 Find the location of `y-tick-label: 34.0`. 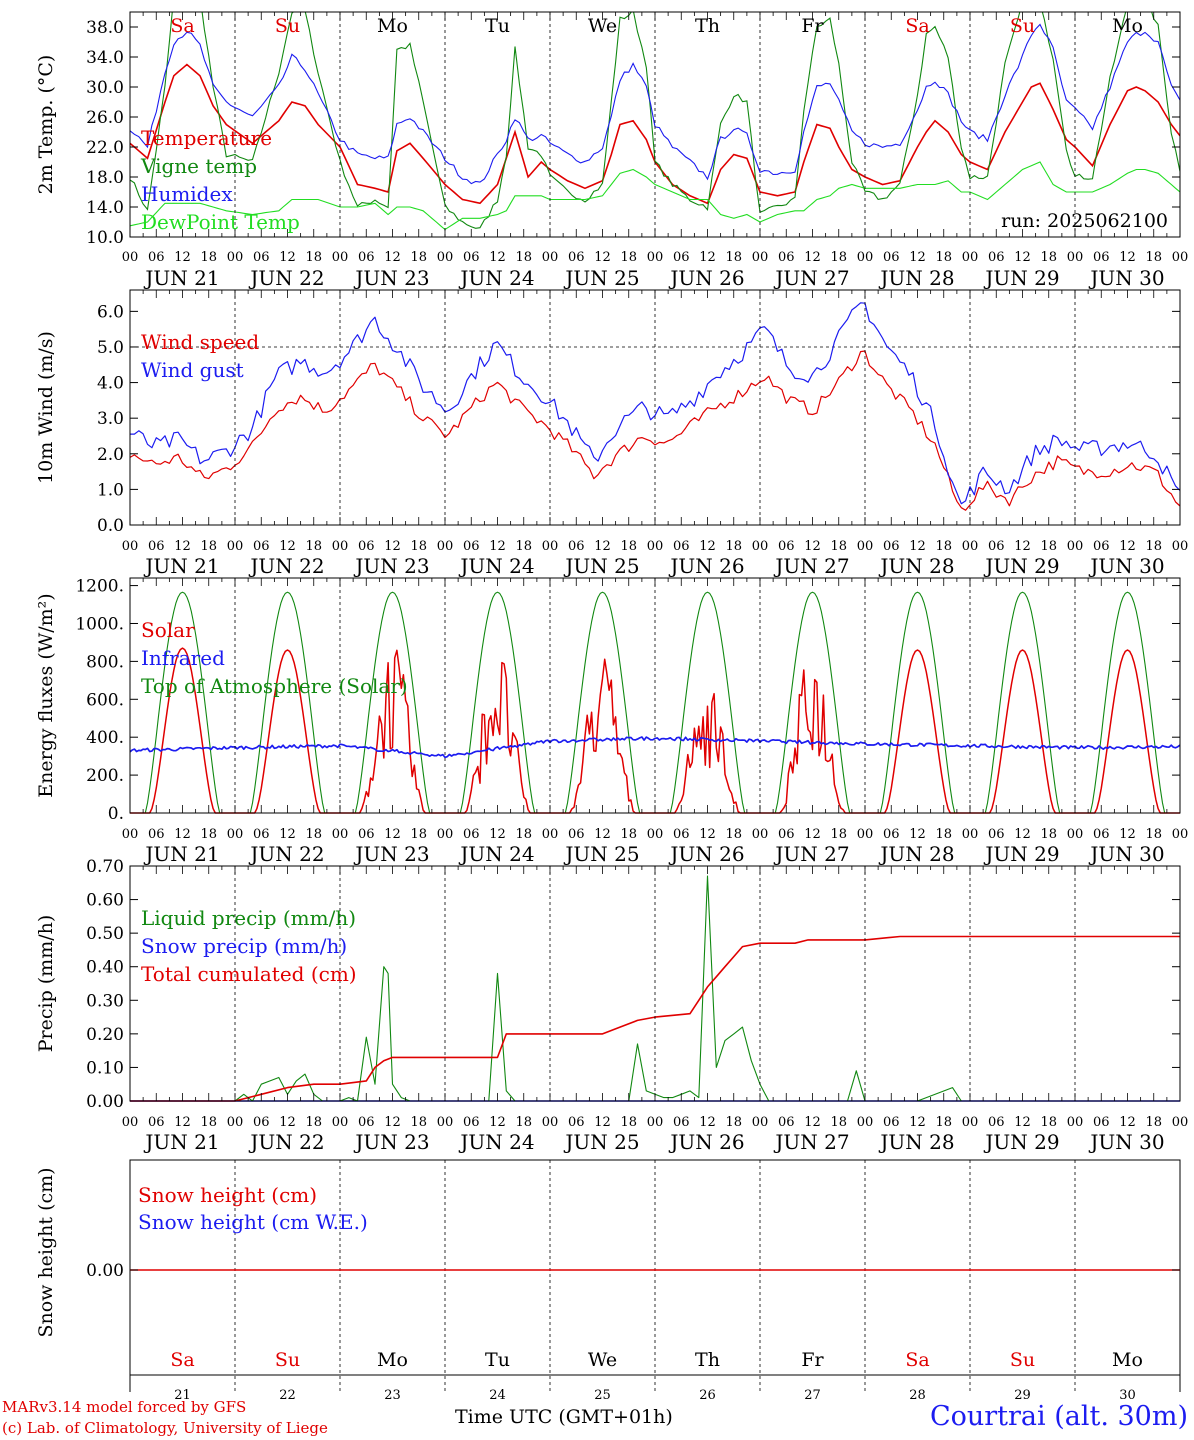

y-tick-label: 34.0 is located at coordinates (105, 58).